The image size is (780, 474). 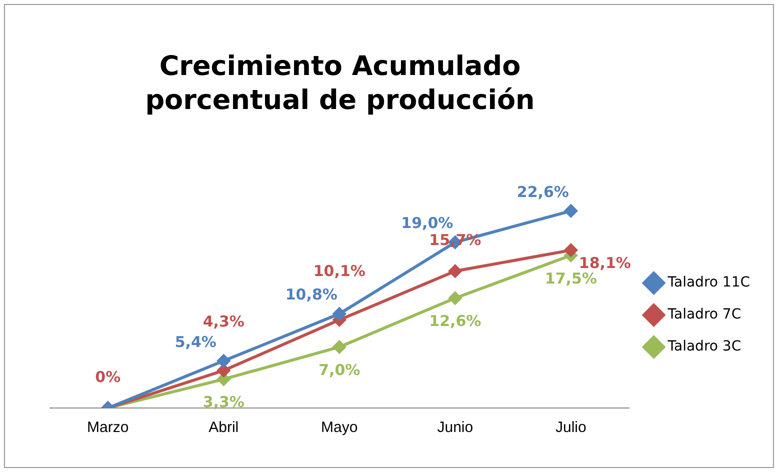 I want to click on x-tick-label: Abril, so click(x=223, y=427).